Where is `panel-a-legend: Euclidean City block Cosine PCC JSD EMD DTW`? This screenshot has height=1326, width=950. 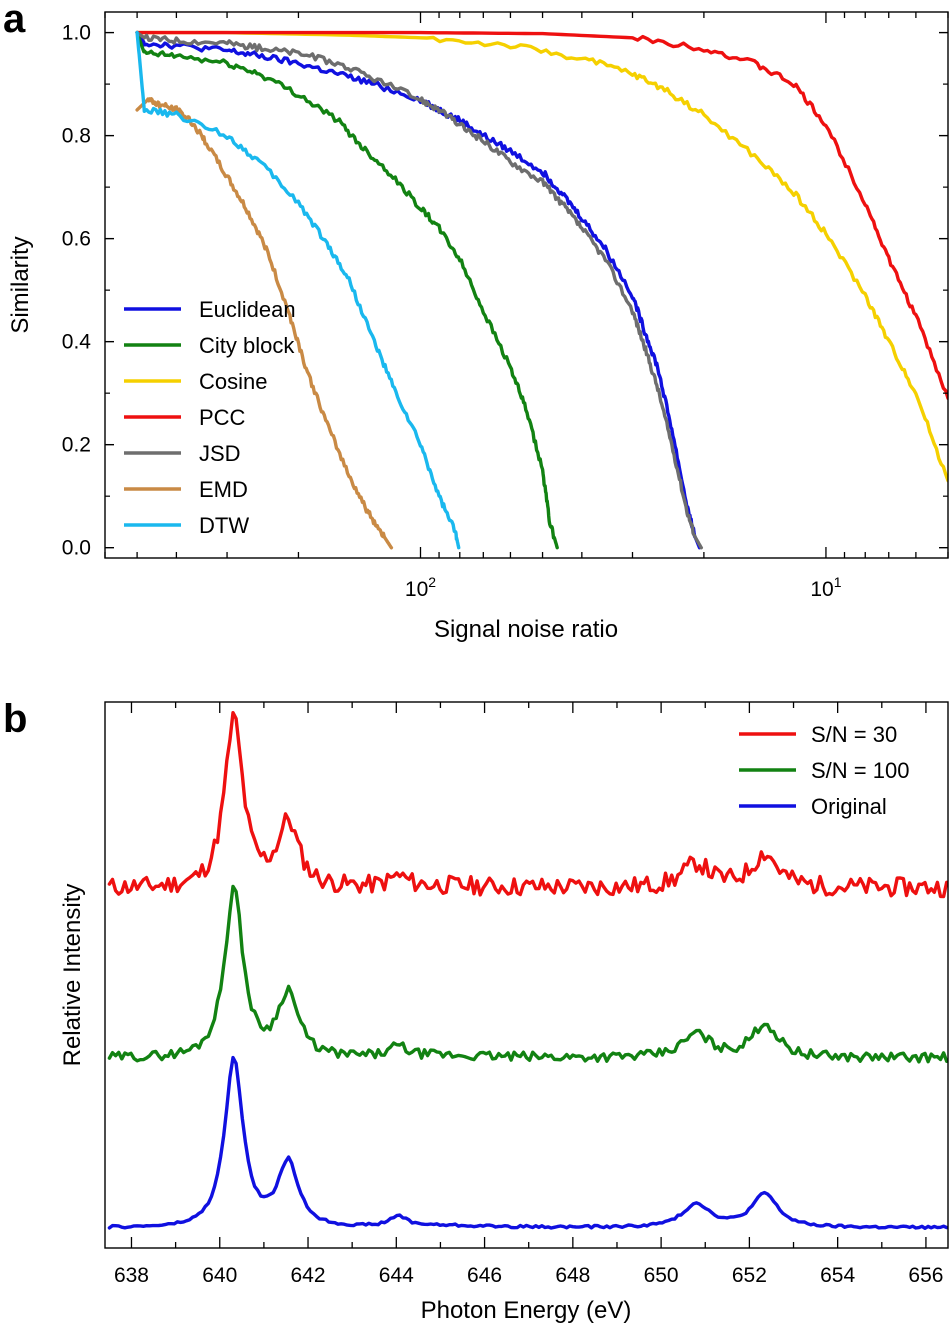
panel-a-legend: Euclidean City block Cosine PCC JSD EMD DTW is located at coordinates (210, 417).